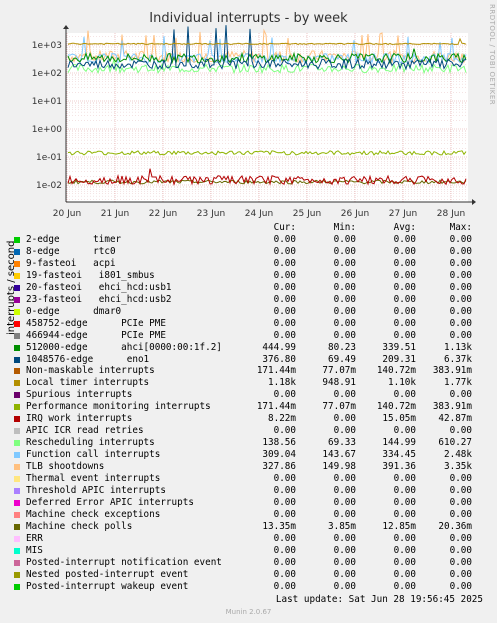 This screenshot has width=497, height=623. I want to click on legend-column-header: Avg:, so click(404, 227).